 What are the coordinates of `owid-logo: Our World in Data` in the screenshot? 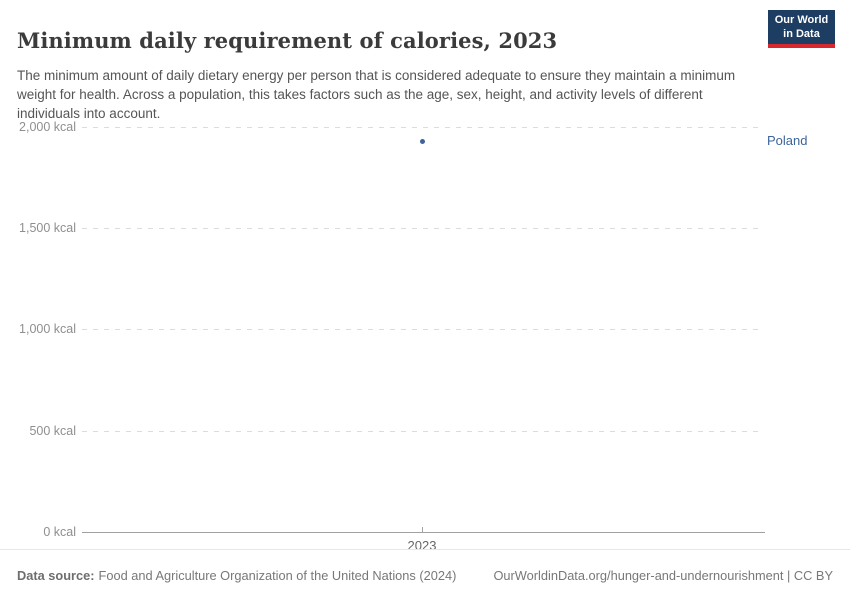 It's located at (801, 29).